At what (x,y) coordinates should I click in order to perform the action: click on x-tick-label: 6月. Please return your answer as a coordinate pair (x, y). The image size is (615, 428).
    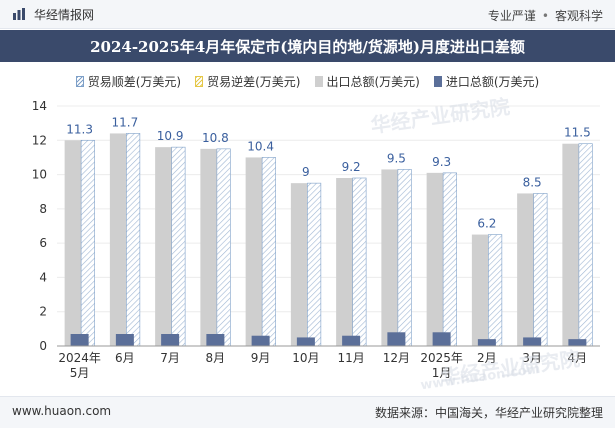
    Looking at the image, I should click on (125, 358).